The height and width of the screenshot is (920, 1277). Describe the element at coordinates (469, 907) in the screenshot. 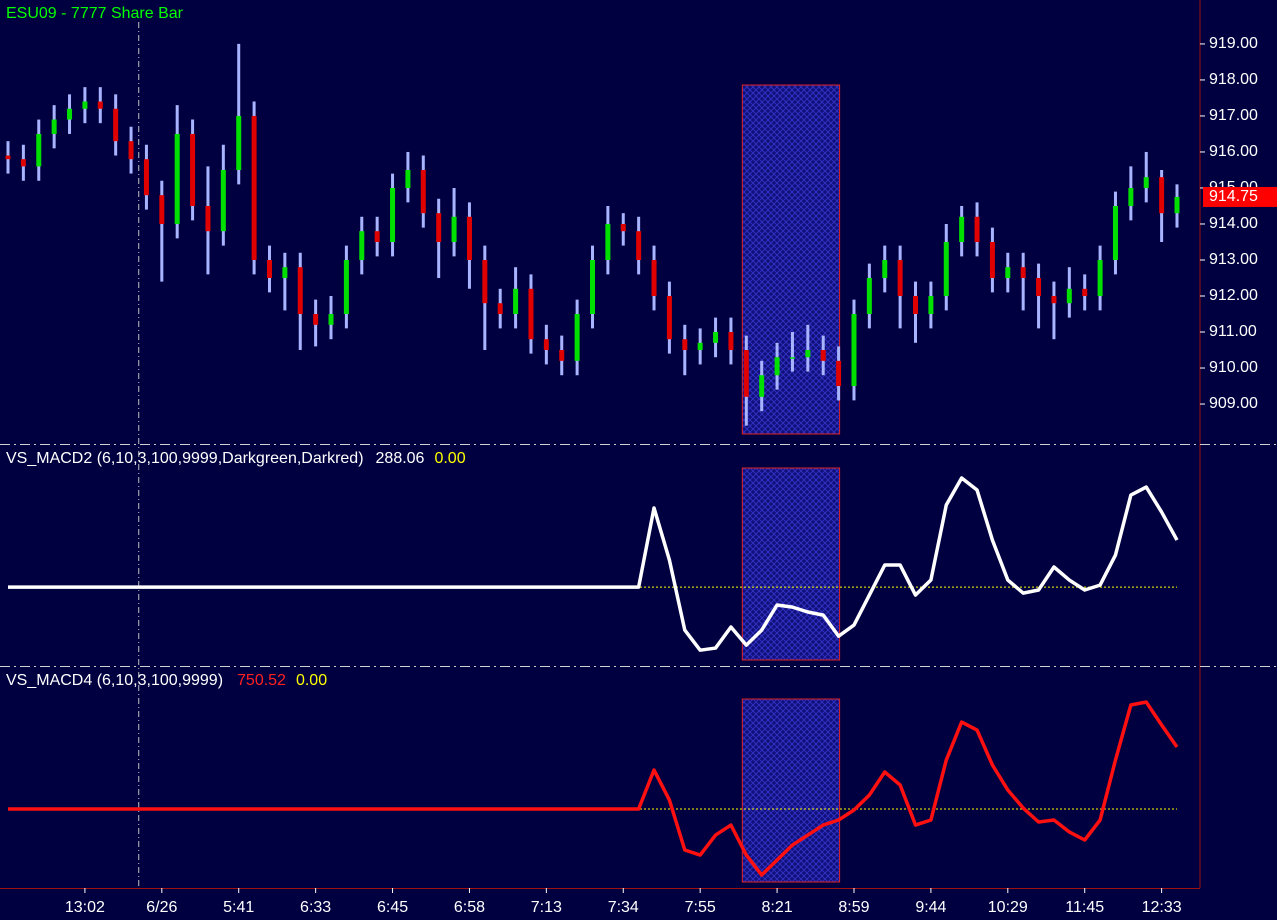

I see `x-tick-label: 6:58` at that location.